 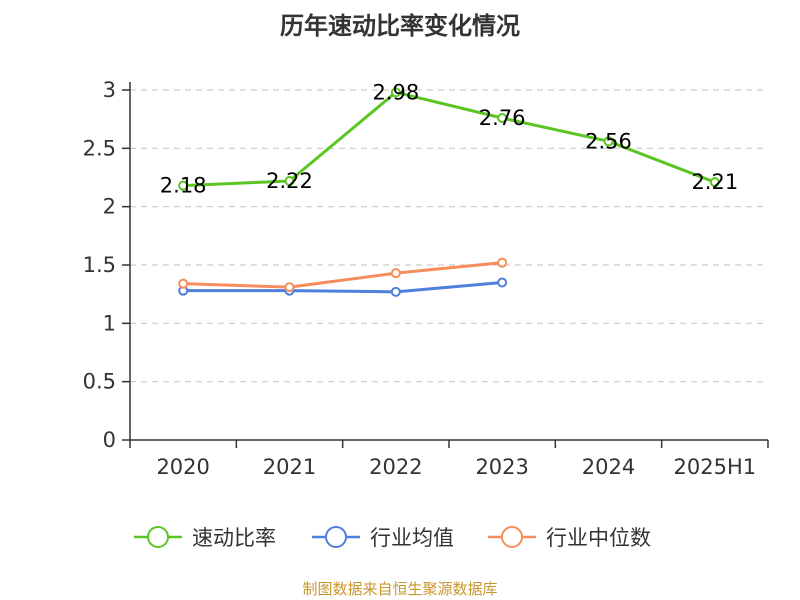 I want to click on y-tick-label: 0.5, so click(x=99, y=382).